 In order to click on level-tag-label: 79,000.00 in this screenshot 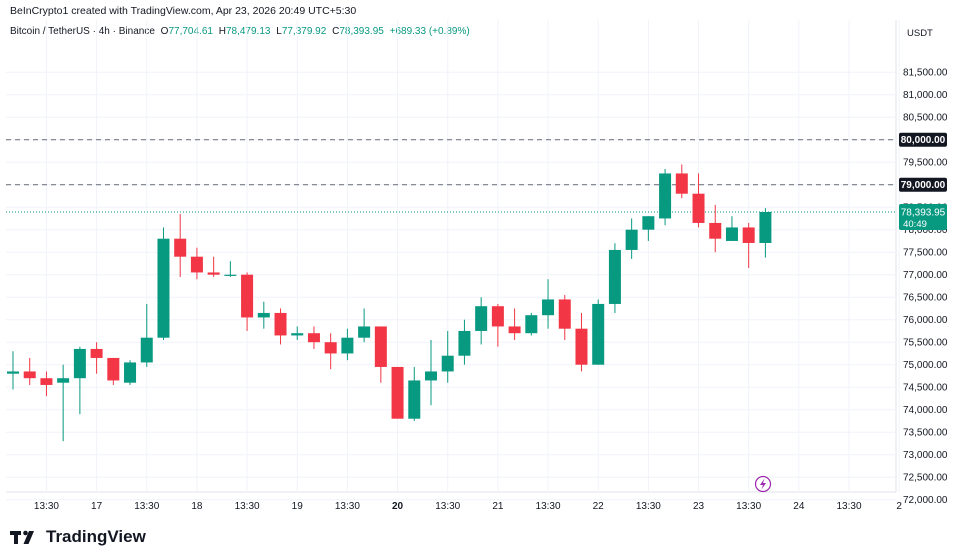, I will do `click(923, 185)`.